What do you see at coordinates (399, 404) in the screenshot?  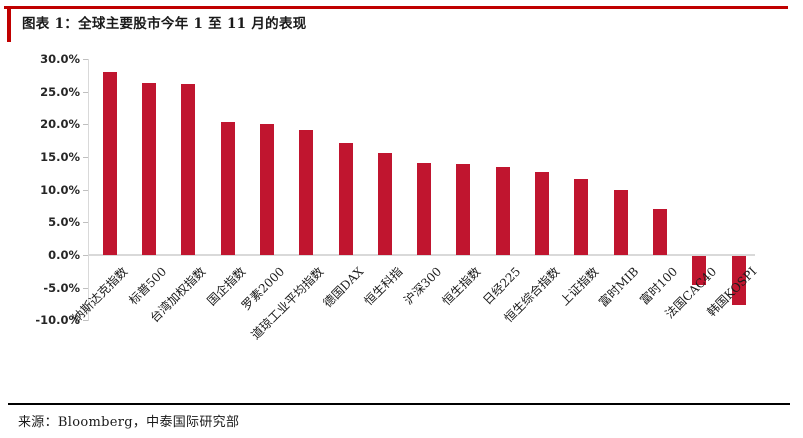 I see `footer-divider` at bounding box center [399, 404].